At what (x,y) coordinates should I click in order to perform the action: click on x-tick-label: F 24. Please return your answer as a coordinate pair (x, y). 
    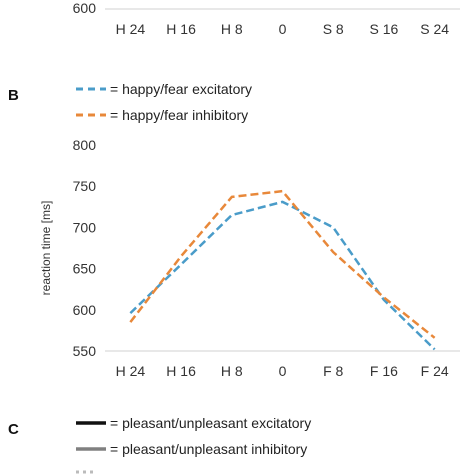
    Looking at the image, I should click on (435, 371).